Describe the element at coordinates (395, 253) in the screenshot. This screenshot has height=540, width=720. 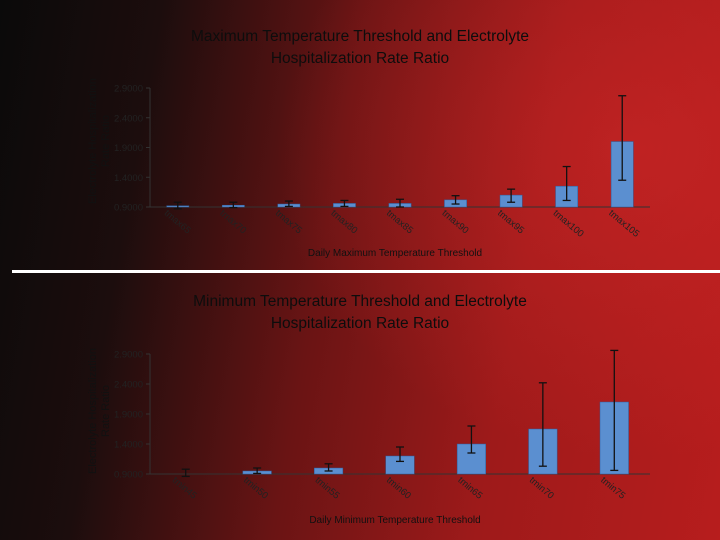
I see `x-axis-label: Daily Maximum Temperature Threshold` at that location.